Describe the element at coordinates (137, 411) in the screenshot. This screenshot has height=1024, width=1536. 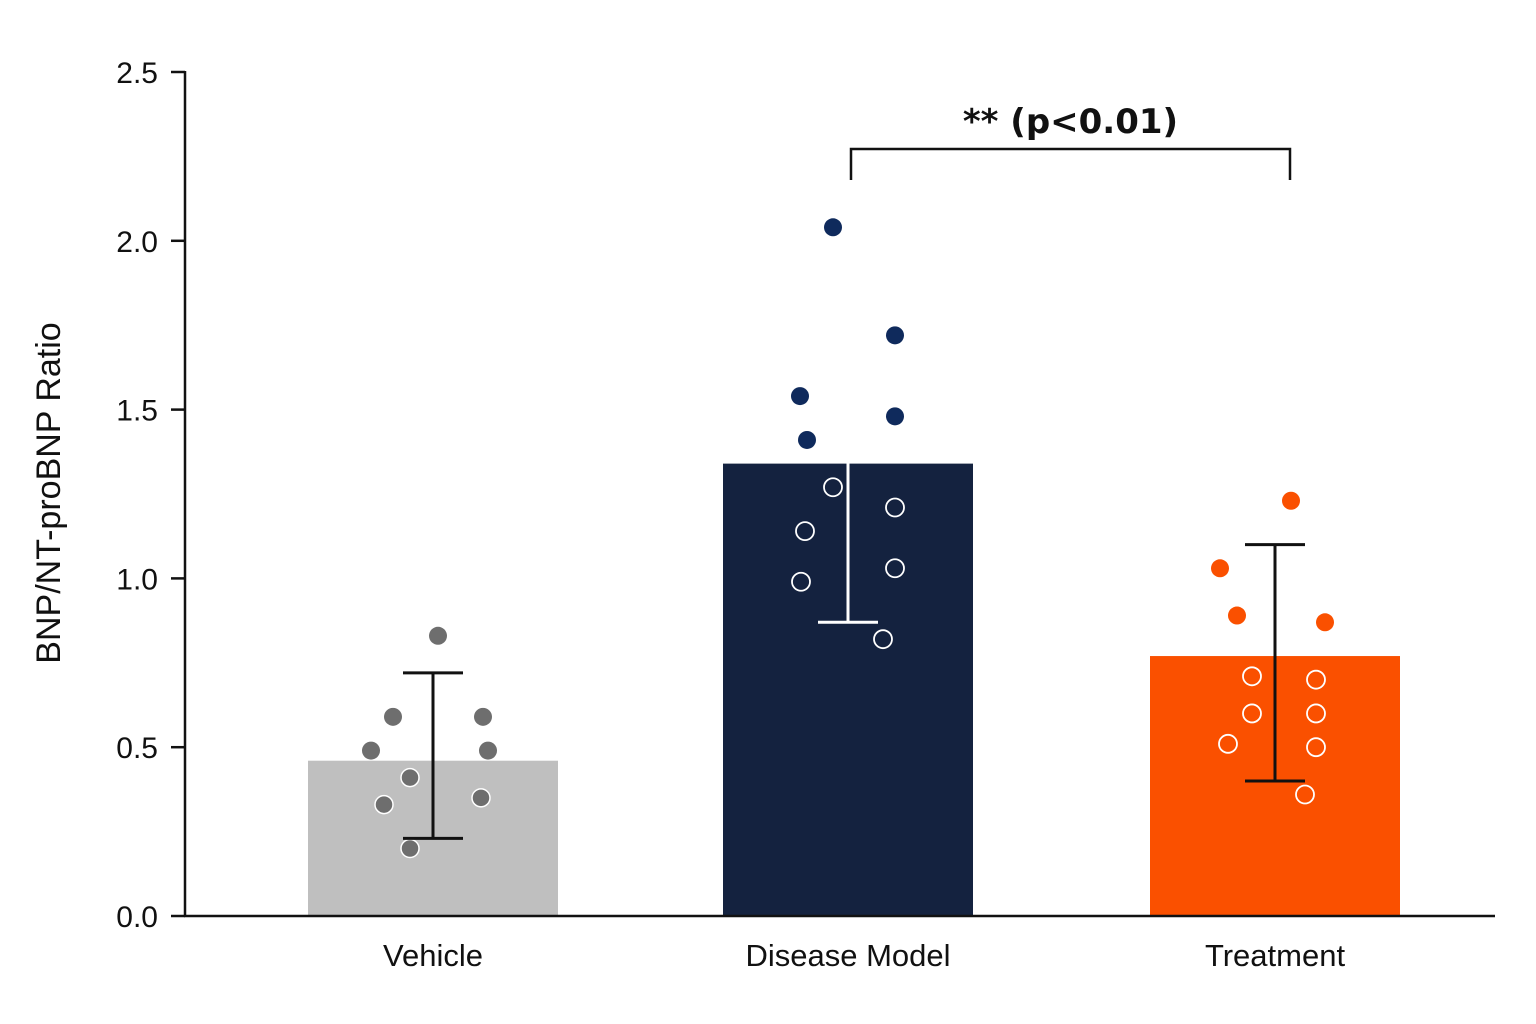
I see `y-tick-label: 1.5` at that location.